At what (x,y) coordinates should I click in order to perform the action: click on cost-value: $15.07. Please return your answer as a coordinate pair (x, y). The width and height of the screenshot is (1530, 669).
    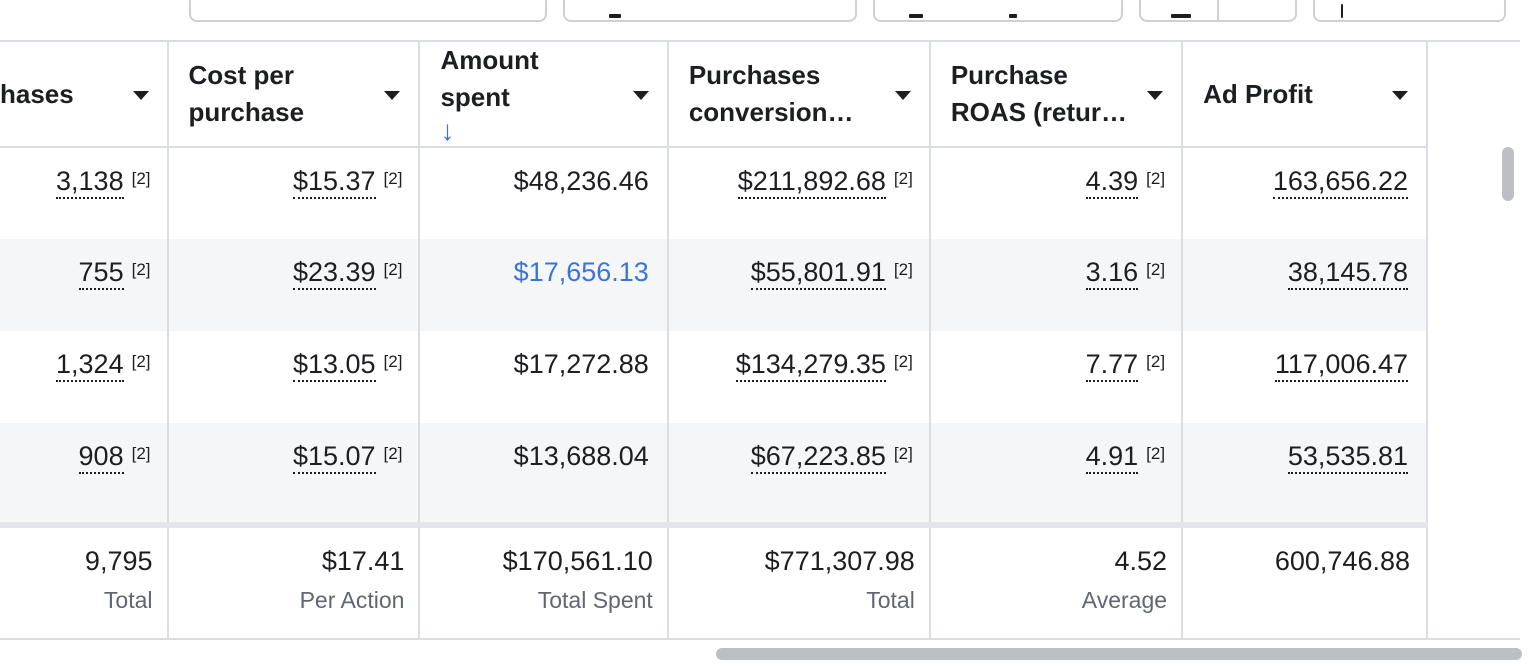
    Looking at the image, I should click on (334, 457).